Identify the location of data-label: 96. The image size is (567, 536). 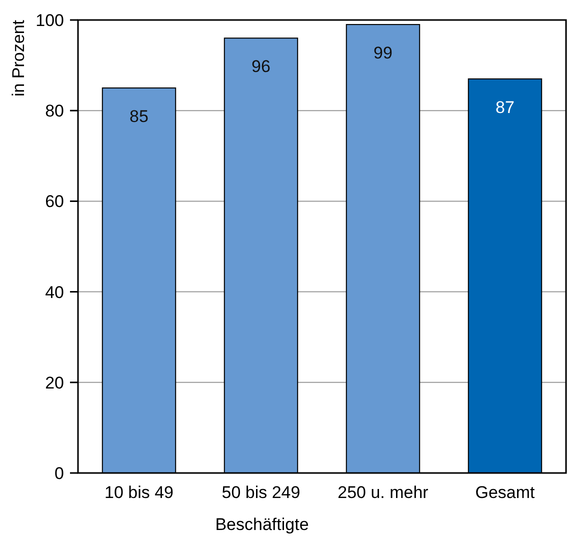
(261, 66).